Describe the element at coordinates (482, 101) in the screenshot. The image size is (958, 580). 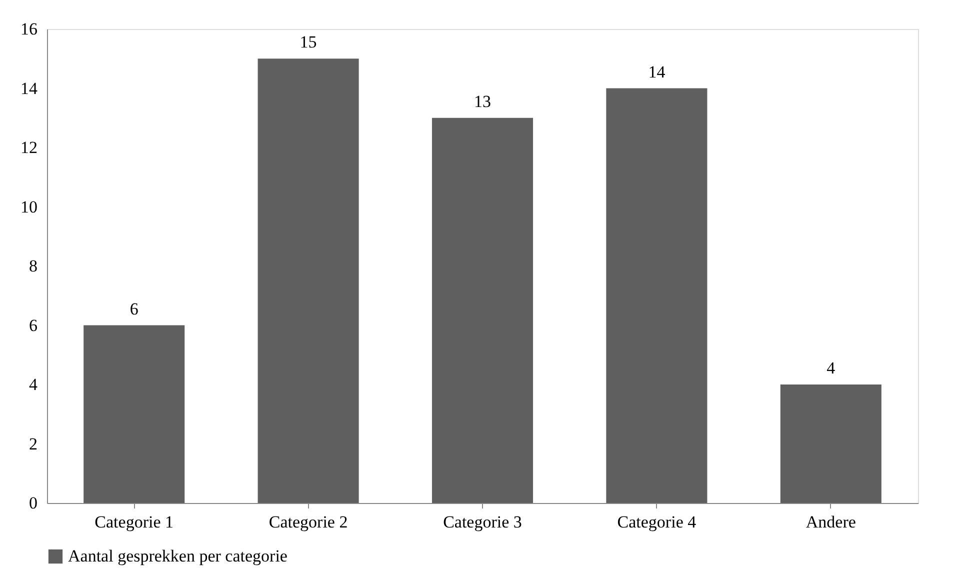
I see `data-label: 13` at that location.